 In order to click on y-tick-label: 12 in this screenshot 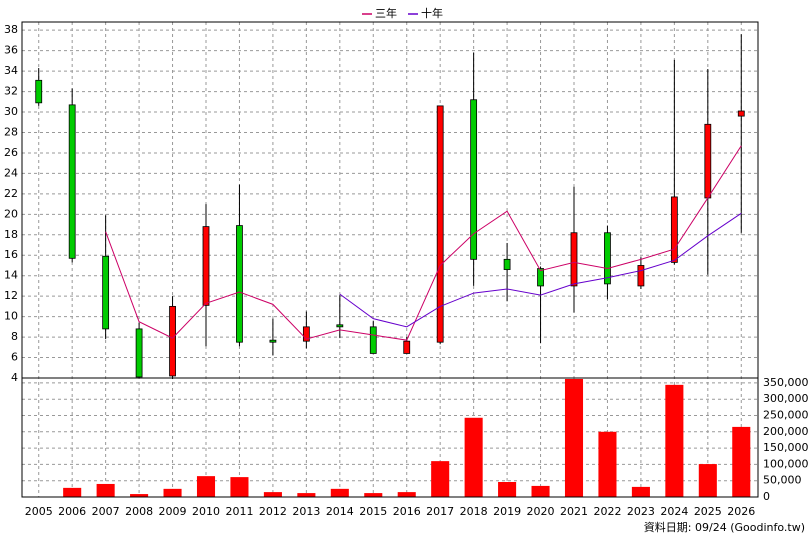, I will do `click(11, 295)`.